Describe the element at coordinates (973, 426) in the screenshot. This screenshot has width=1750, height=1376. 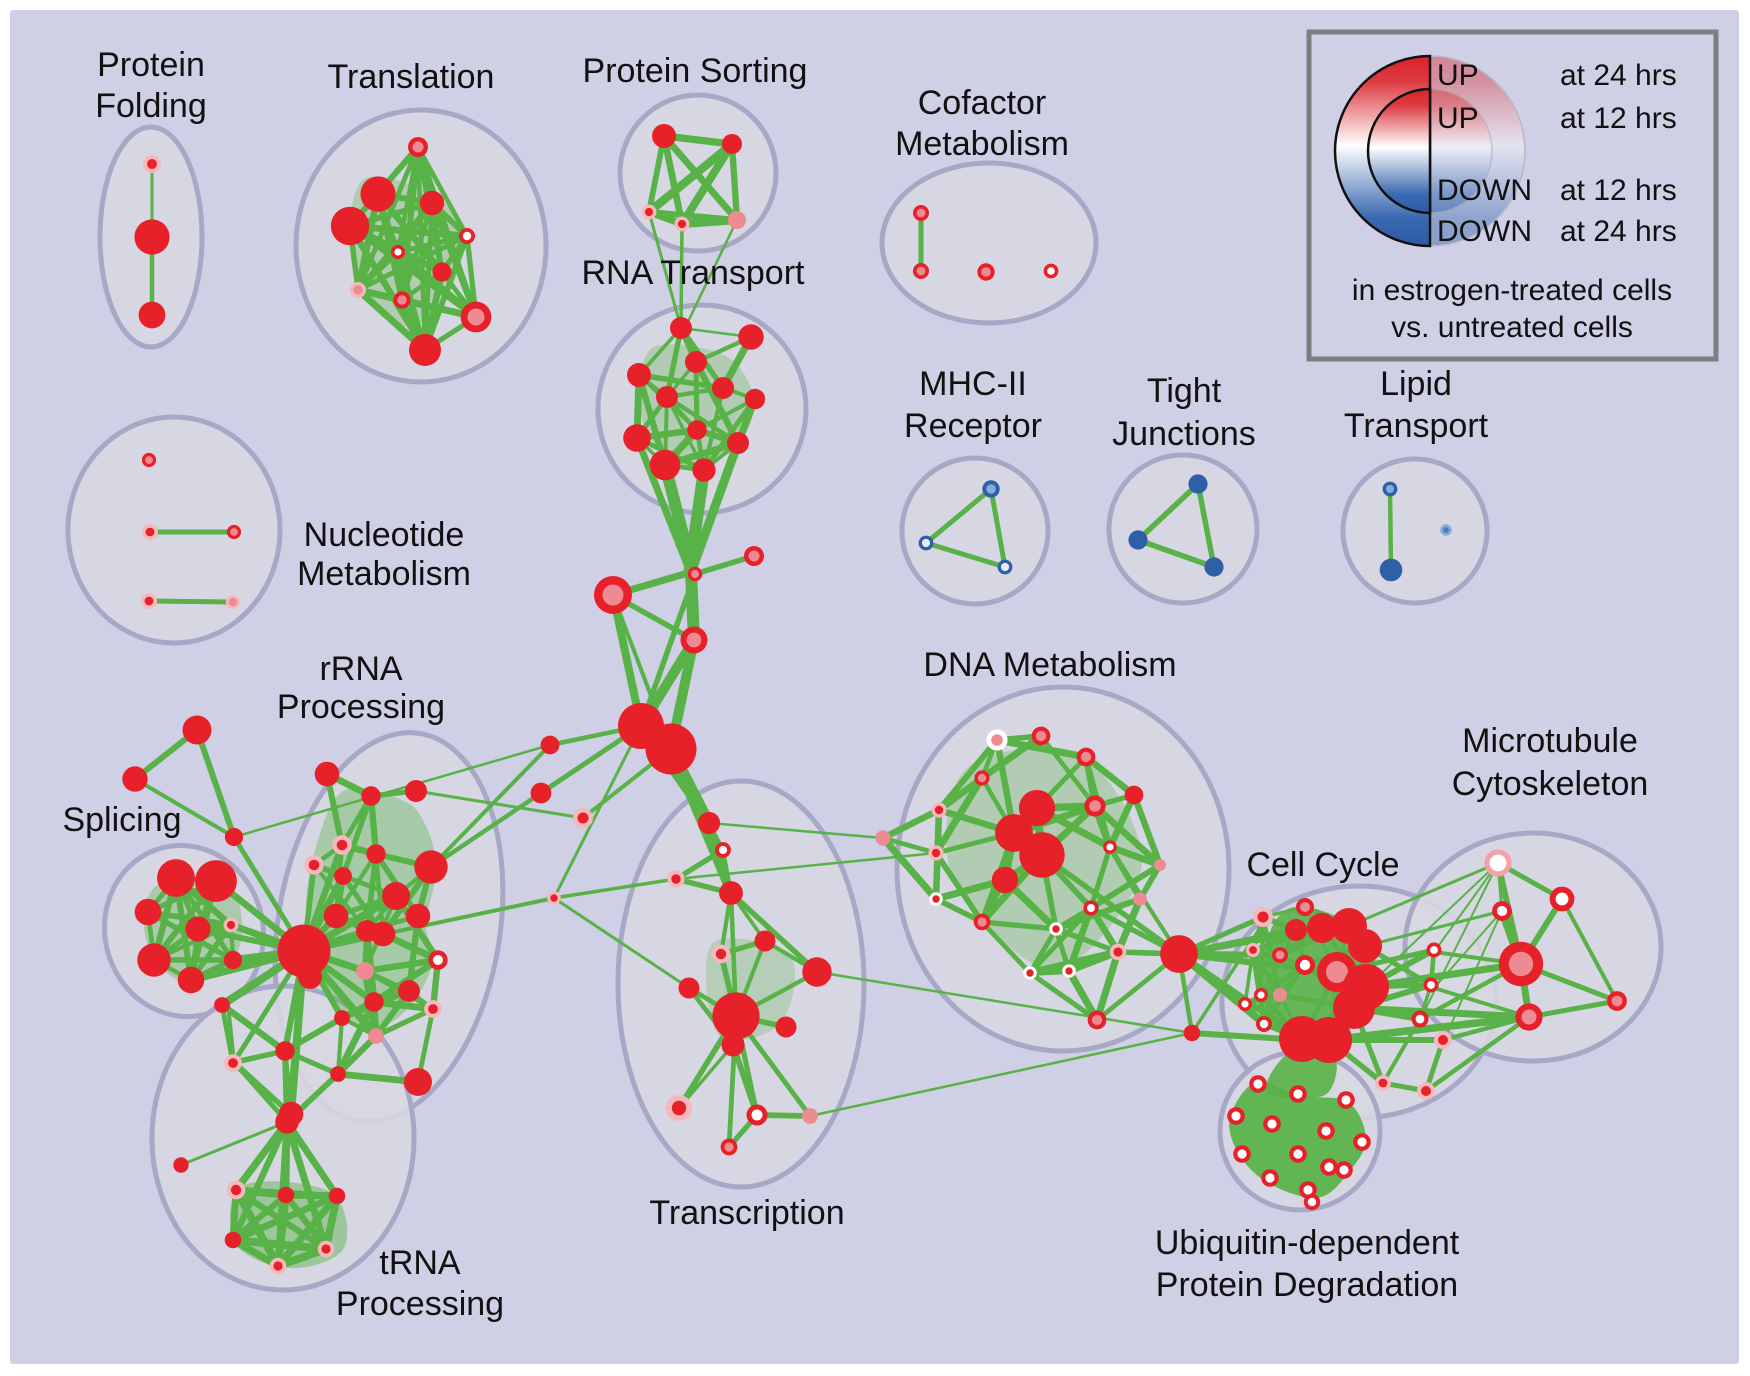
I see `svg-text: Receptor` at that location.